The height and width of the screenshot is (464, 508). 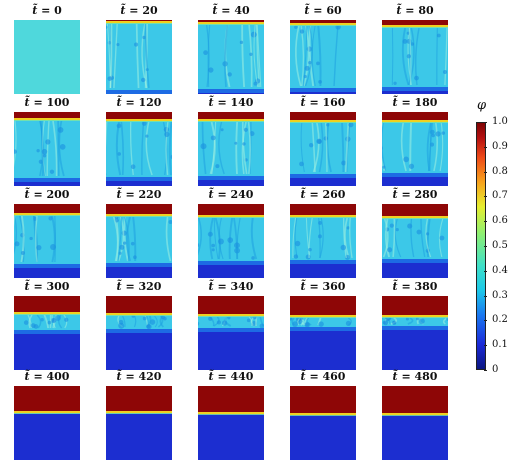 I want to click on panel-label: t̃ = 0, so click(x=47, y=10).